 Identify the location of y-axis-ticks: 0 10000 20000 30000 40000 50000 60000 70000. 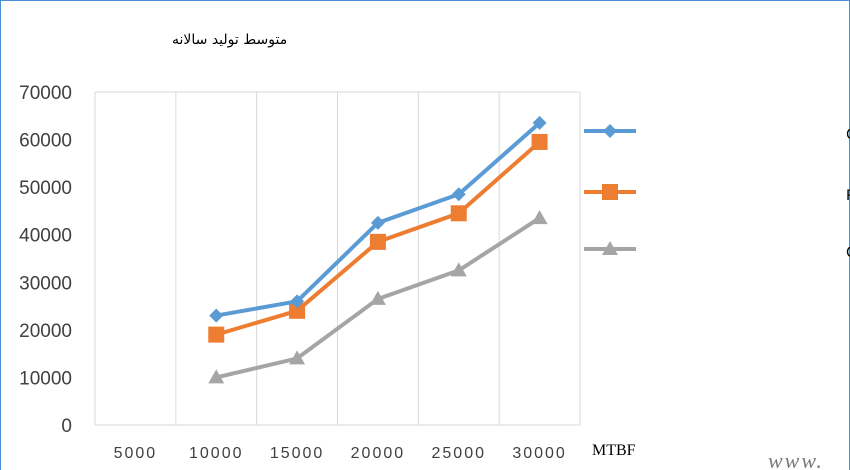
(45, 260).